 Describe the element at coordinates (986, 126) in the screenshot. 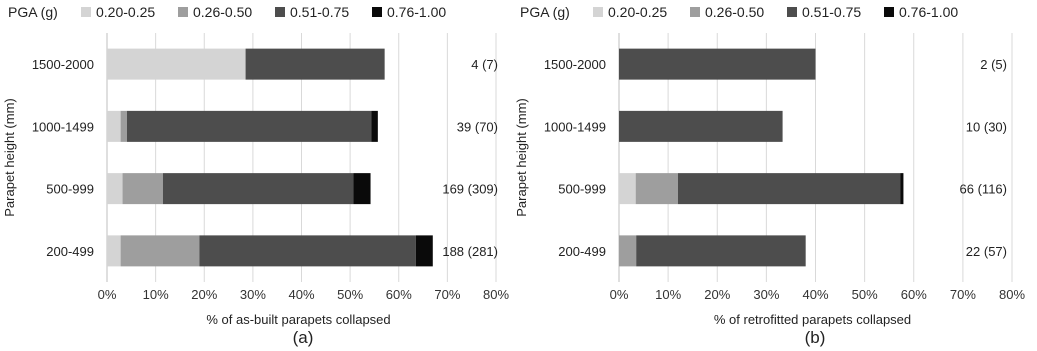

I see `count-annotation: 10 (30)` at that location.